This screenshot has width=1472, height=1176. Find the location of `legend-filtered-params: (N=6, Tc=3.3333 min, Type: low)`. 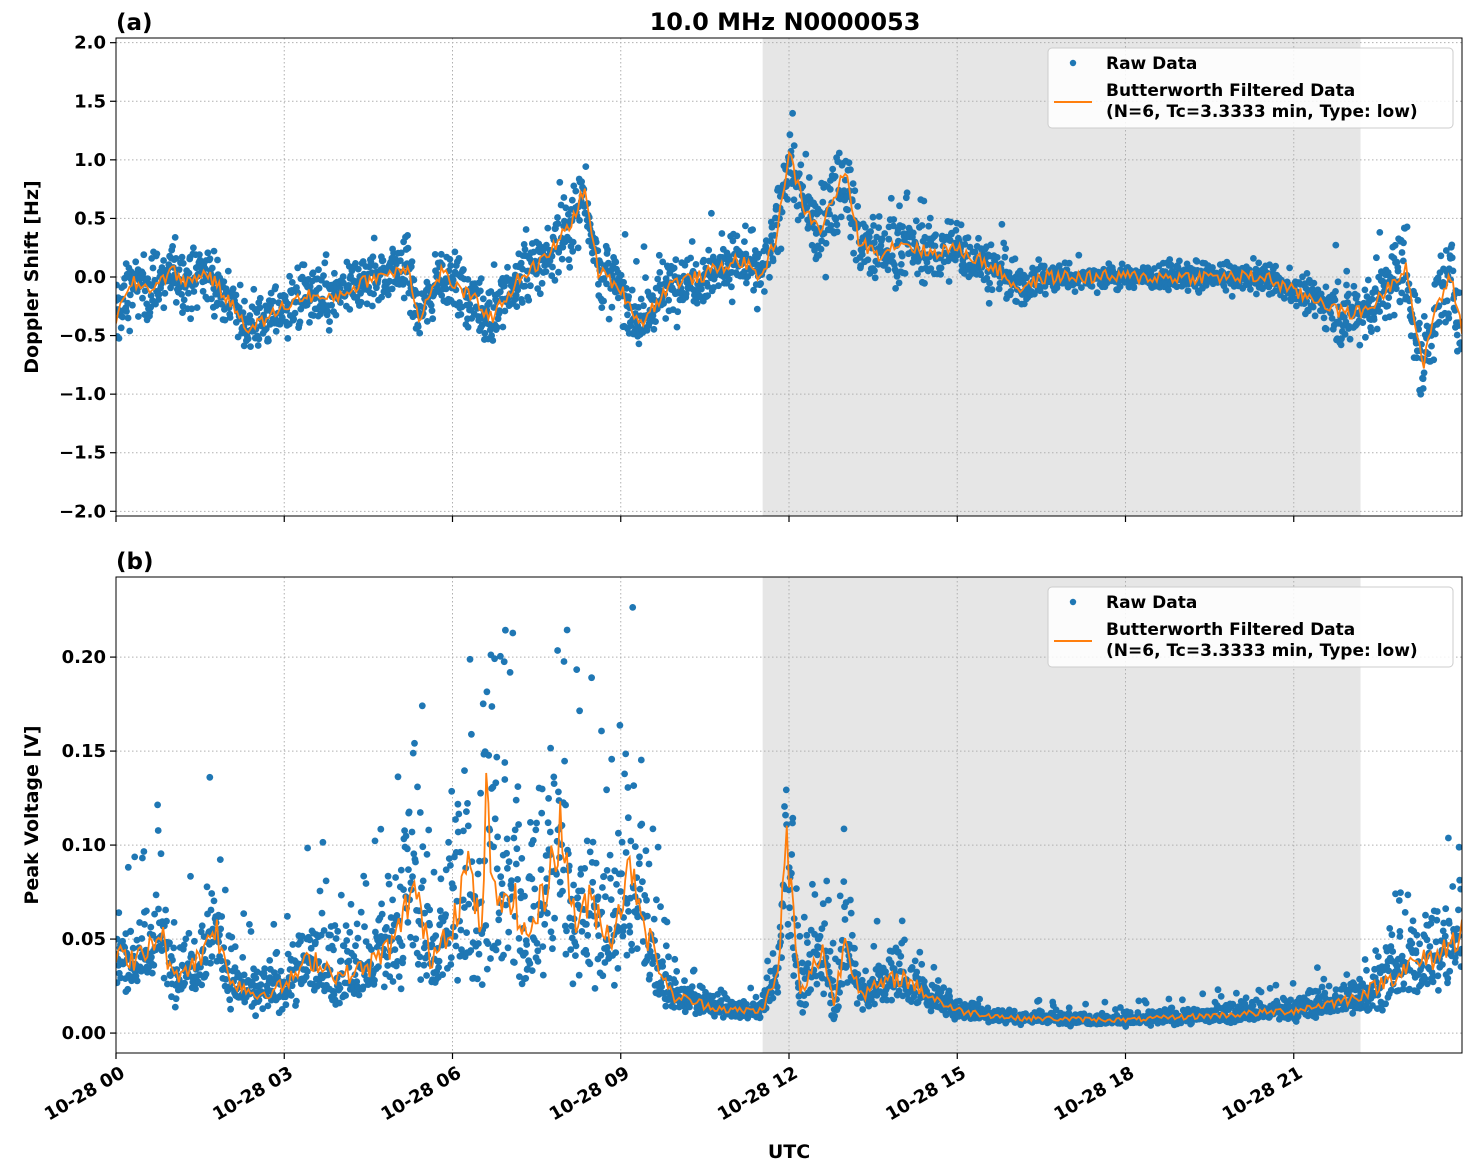

legend-filtered-params: (N=6, Tc=3.3333 min, Type: low) is located at coordinates (1262, 112).